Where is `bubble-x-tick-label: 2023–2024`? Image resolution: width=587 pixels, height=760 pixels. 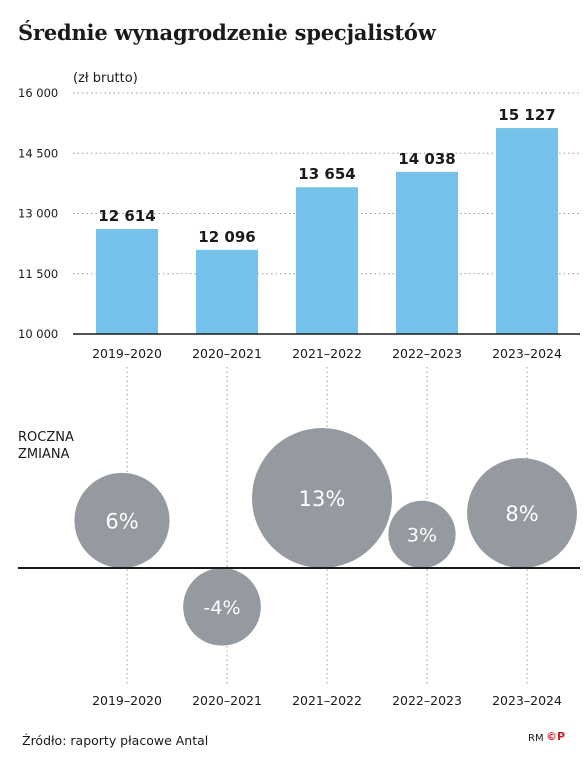 bubble-x-tick-label: 2023–2024 is located at coordinates (527, 700).